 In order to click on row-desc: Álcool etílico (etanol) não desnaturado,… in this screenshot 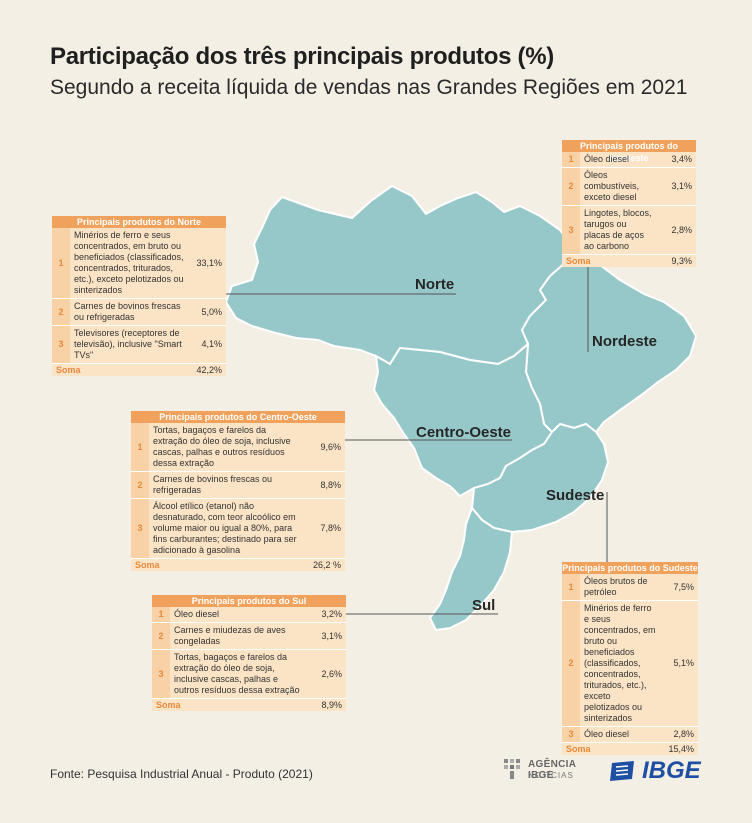, I will do `click(225, 528)`.